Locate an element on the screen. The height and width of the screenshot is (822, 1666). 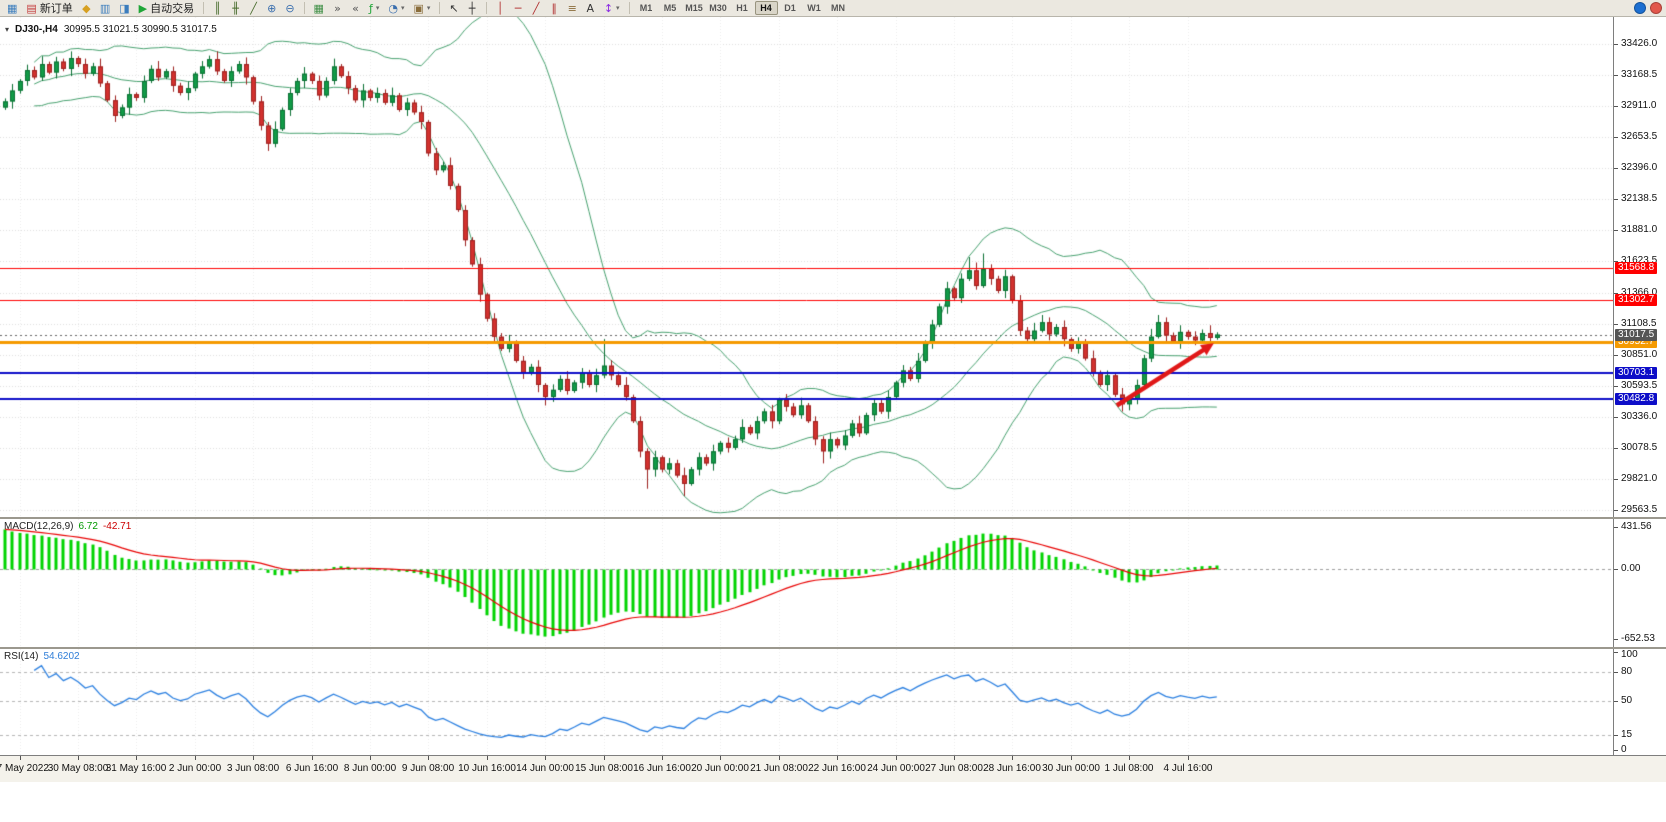
chart-profiles-icon: ◆ is located at coordinates (86, 8).